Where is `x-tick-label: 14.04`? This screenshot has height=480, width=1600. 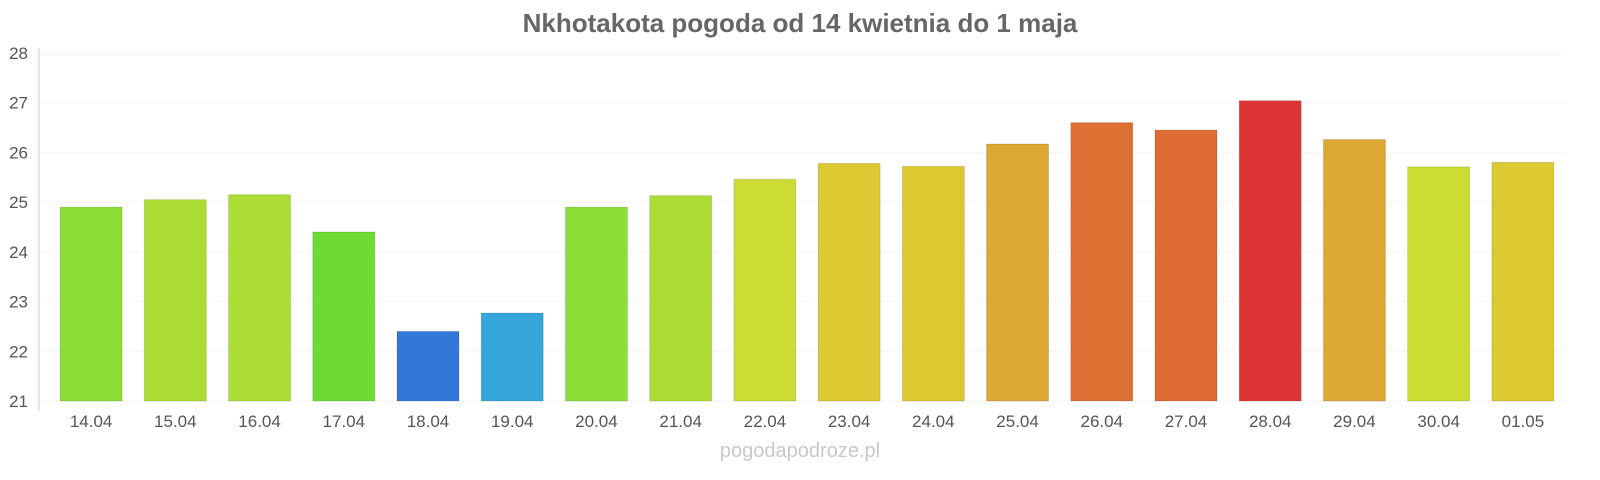
x-tick-label: 14.04 is located at coordinates (91, 421).